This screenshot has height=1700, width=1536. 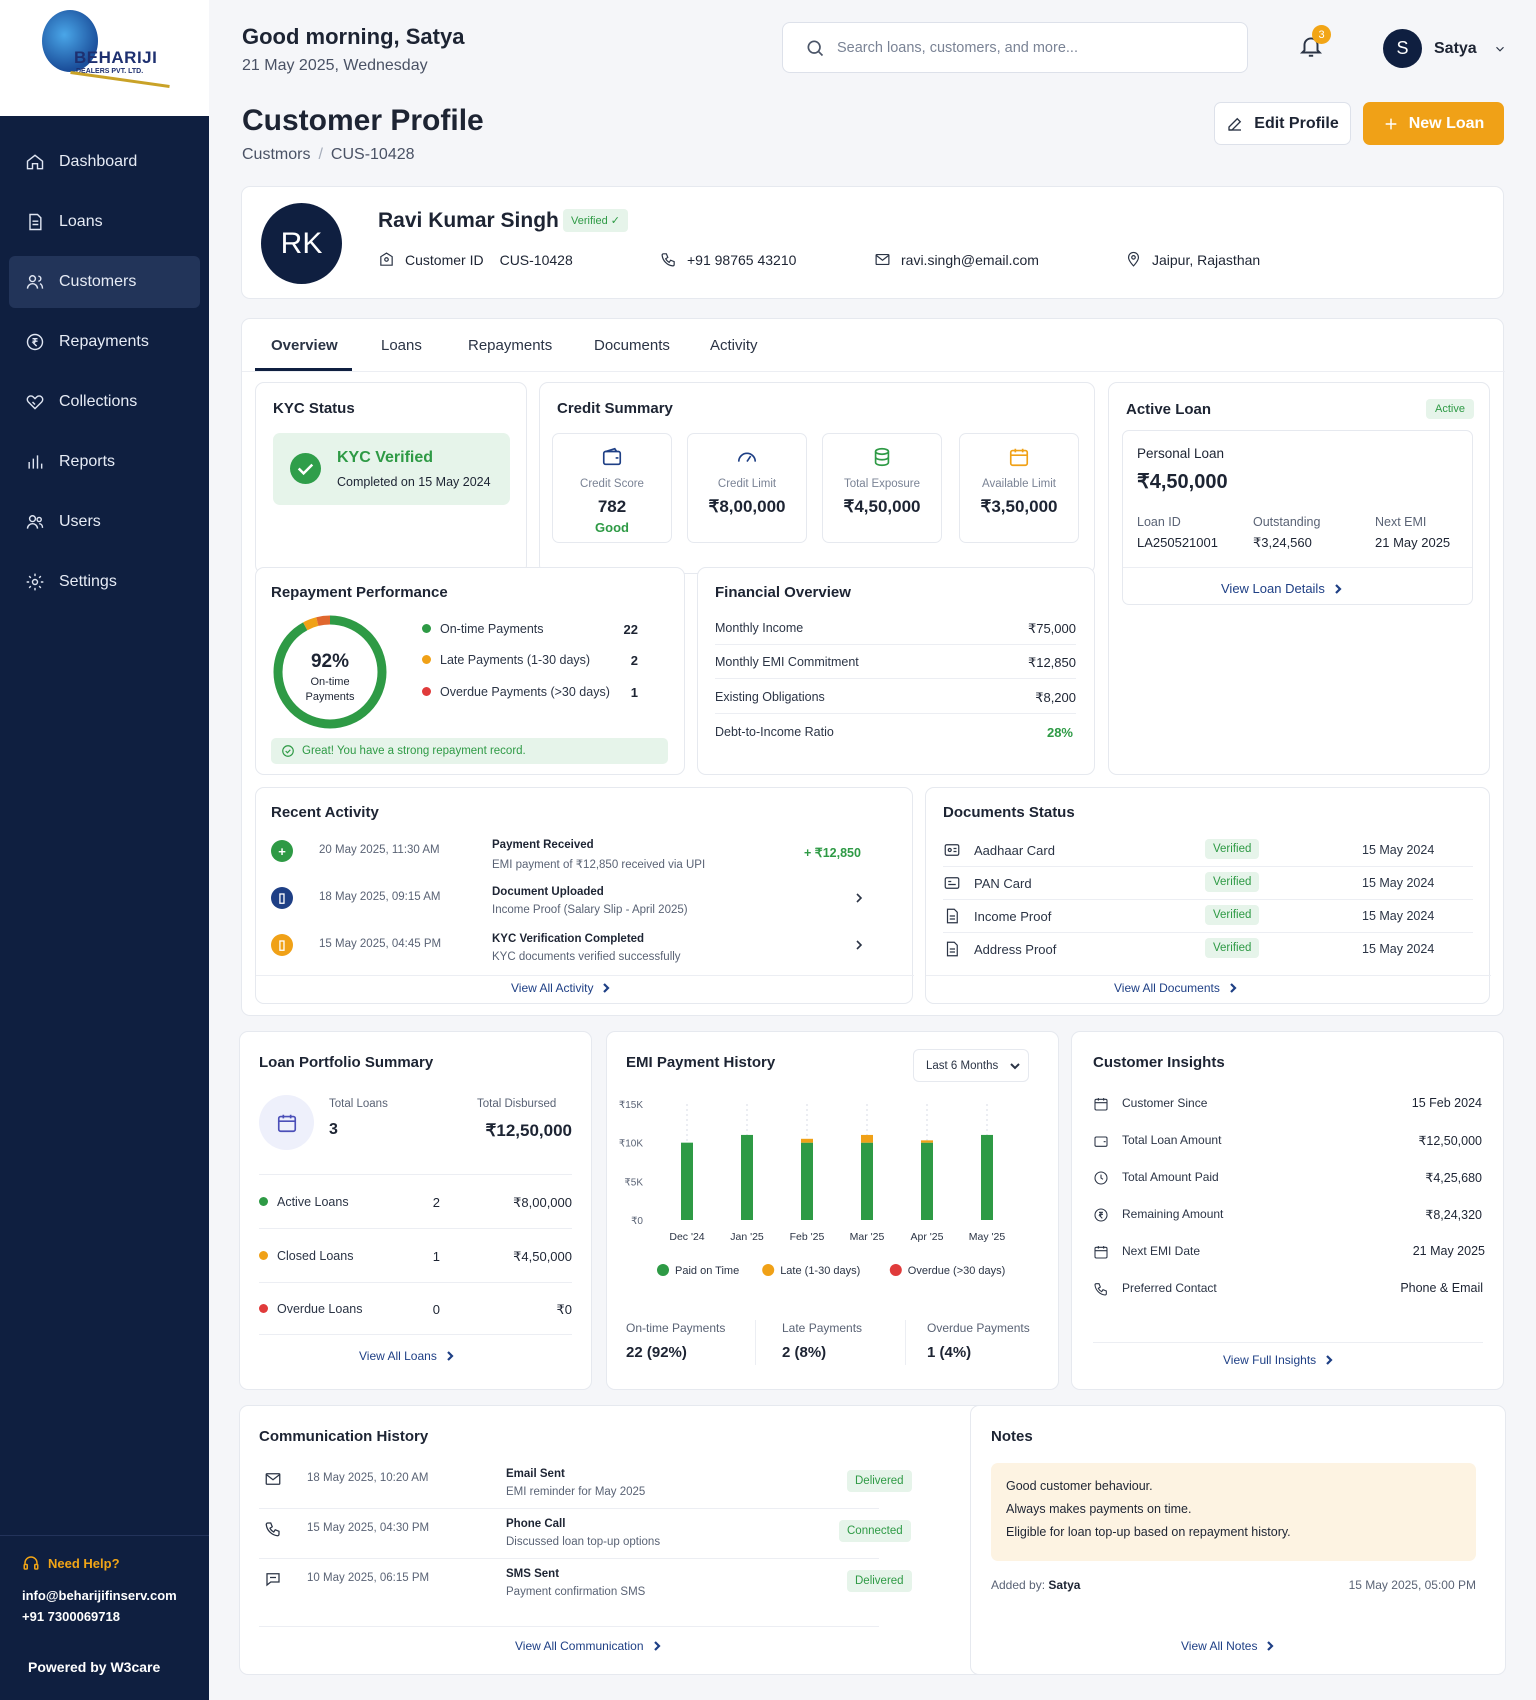 What do you see at coordinates (272, 1529) in the screenshot?
I see `phone-icon` at bounding box center [272, 1529].